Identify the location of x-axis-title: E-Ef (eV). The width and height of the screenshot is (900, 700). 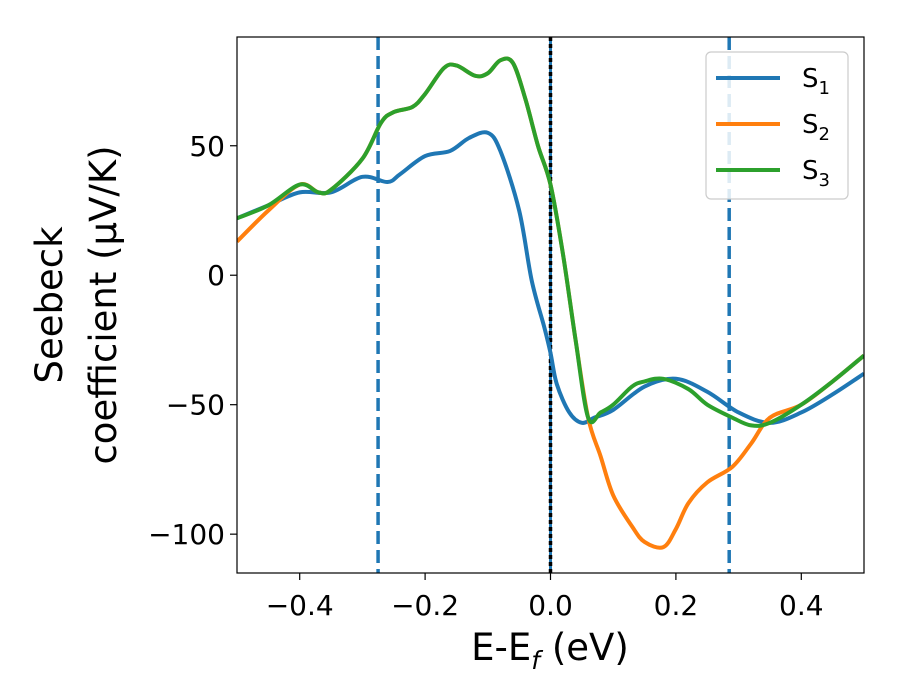
(550, 650).